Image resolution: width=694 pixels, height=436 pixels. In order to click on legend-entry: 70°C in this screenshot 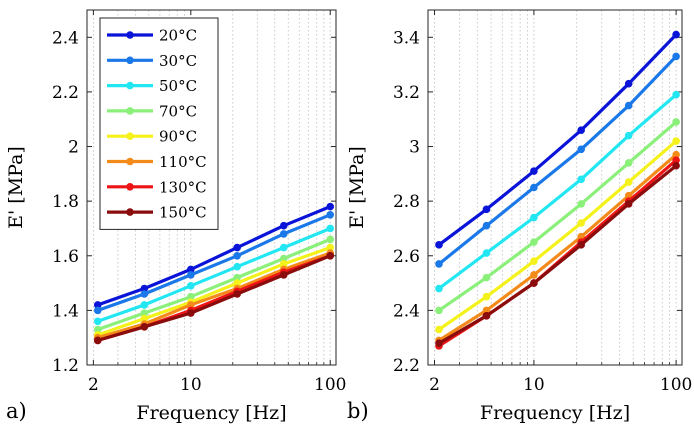, I will do `click(178, 111)`.